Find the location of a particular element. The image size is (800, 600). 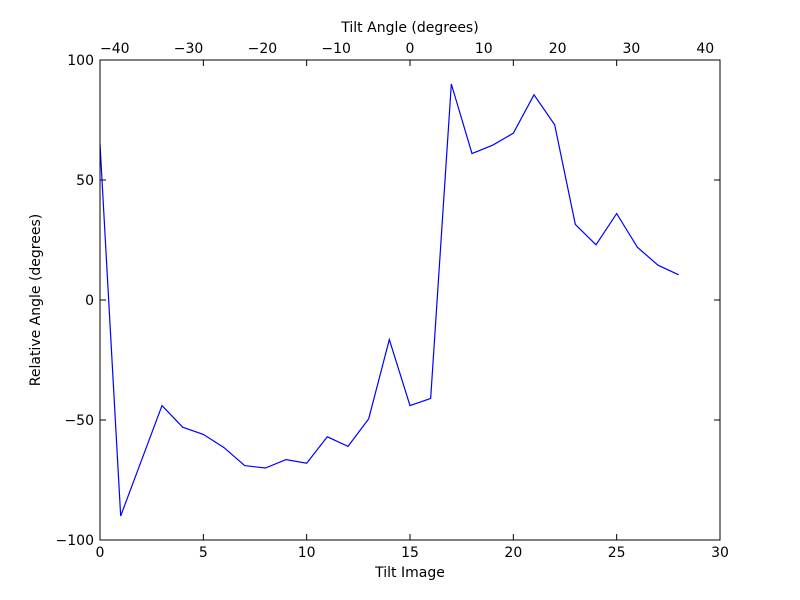

top-x-tick-label: 0 is located at coordinates (410, 49).